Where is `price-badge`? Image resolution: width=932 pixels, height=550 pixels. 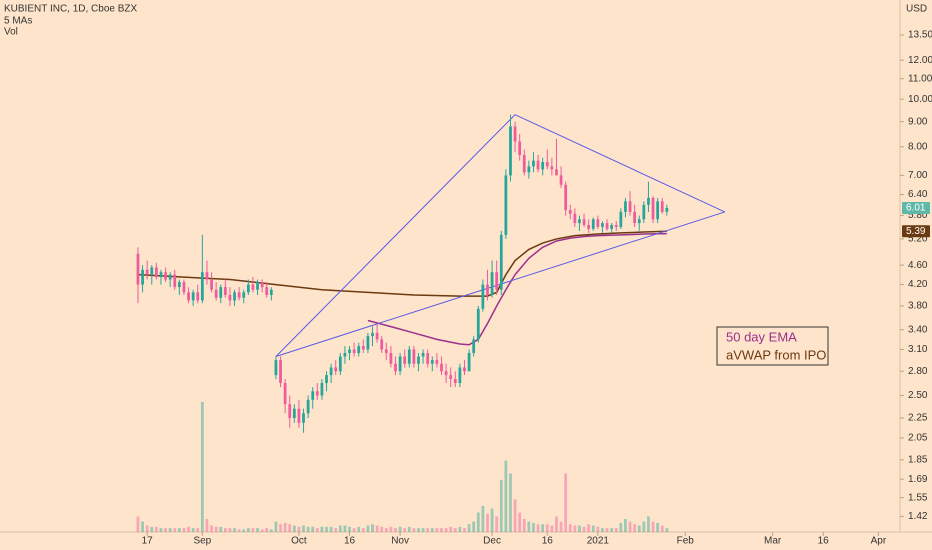 price-badge is located at coordinates (916, 231).